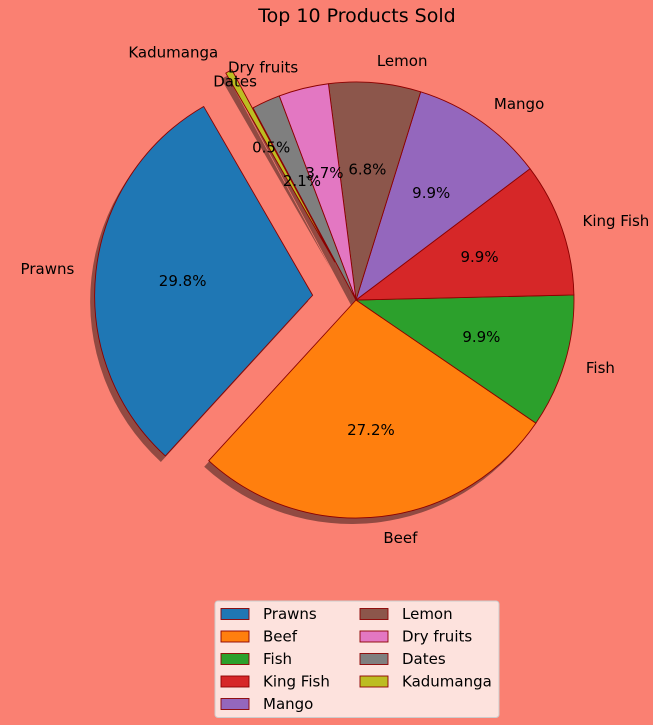 The width and height of the screenshot is (653, 725). I want to click on legend-label-fish: Fish, so click(277, 659).